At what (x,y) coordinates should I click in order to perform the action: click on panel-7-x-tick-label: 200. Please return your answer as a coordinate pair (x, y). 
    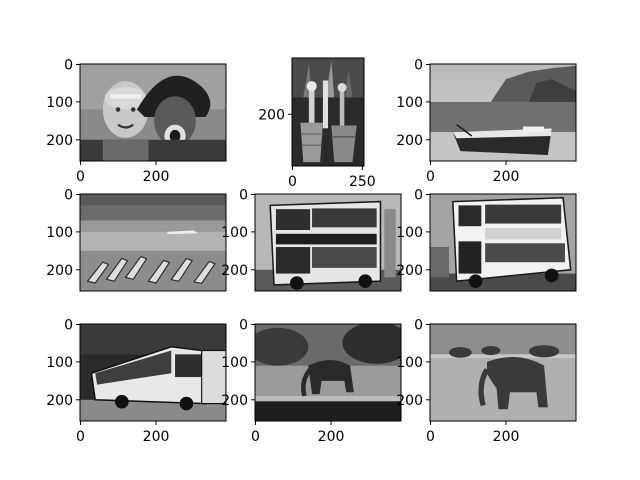
    Looking at the image, I should click on (156, 437).